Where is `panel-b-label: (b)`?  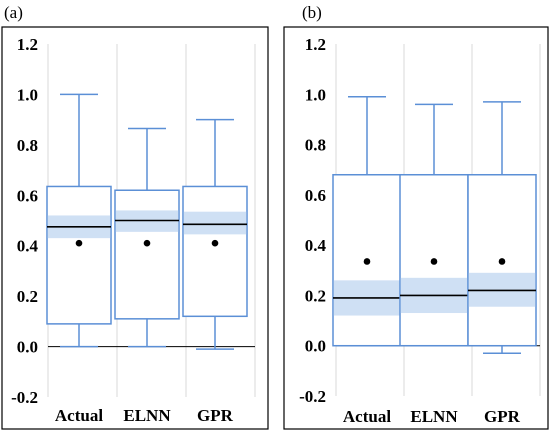 panel-b-label: (b) is located at coordinates (312, 12).